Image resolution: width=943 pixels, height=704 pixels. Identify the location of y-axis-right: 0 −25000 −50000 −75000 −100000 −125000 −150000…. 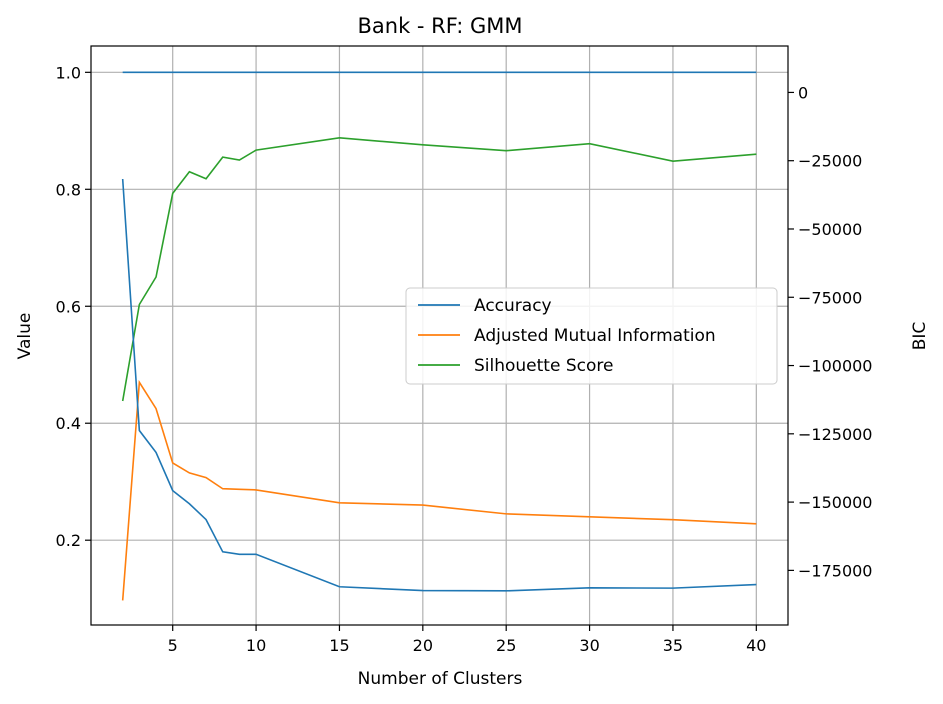
(830, 331).